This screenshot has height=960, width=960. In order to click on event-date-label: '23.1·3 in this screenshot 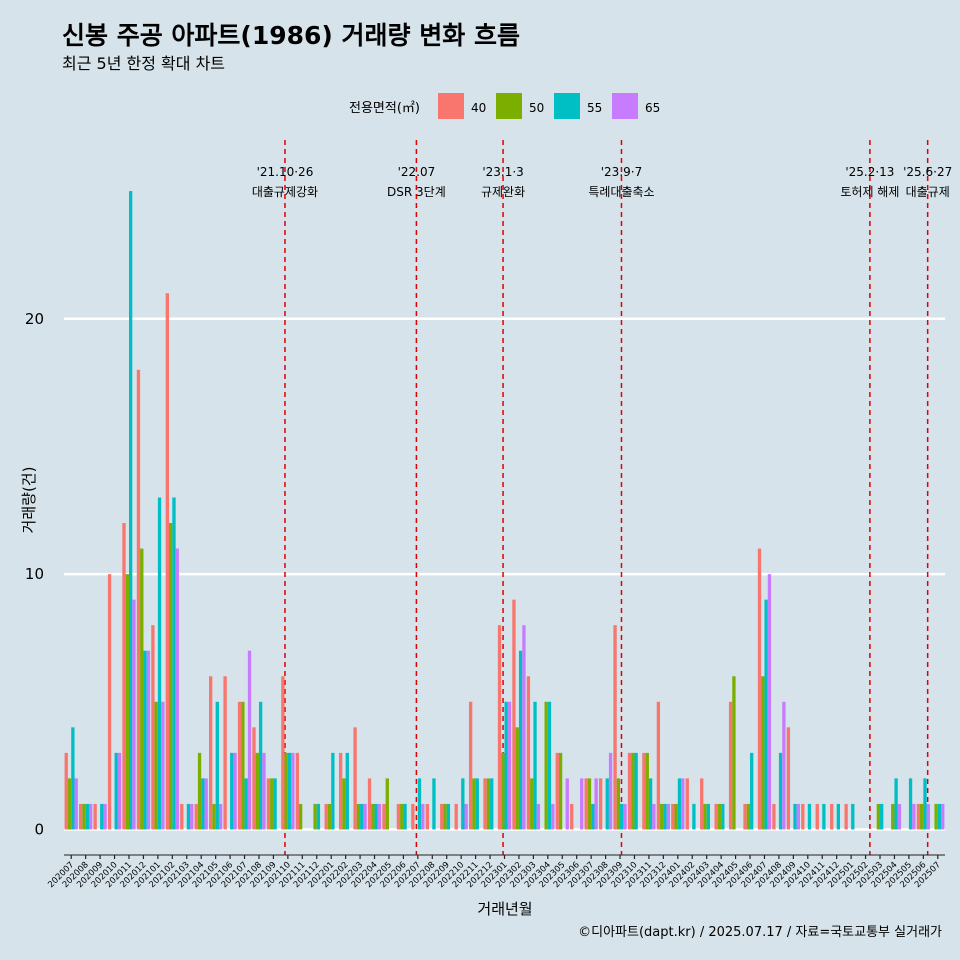, I will do `click(502, 172)`.